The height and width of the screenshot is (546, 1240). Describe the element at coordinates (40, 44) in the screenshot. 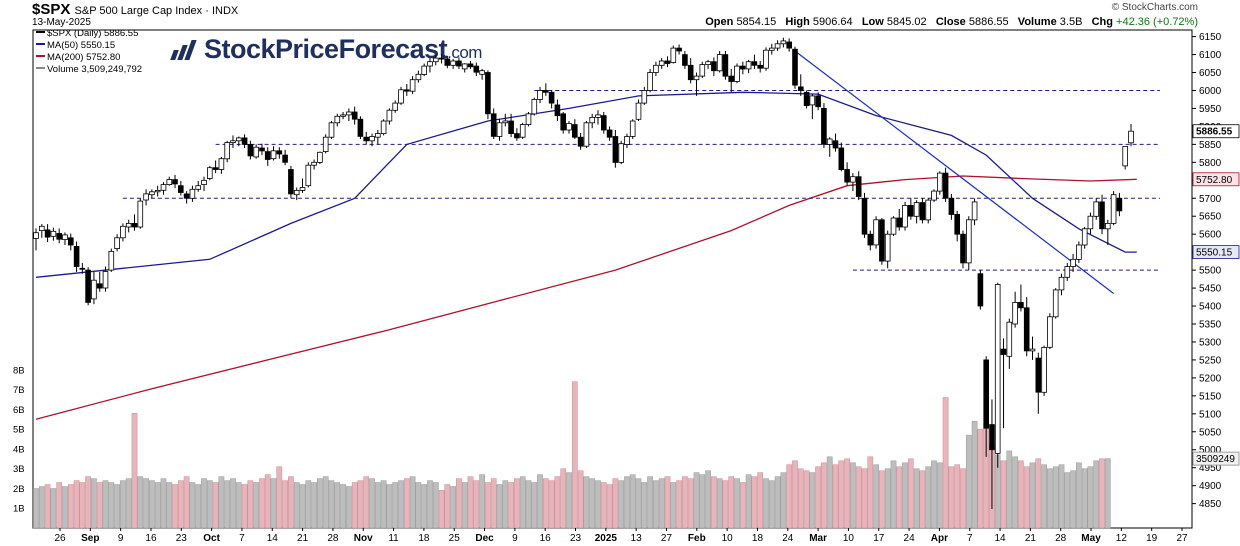

I see `legend-swatch-ma50` at that location.